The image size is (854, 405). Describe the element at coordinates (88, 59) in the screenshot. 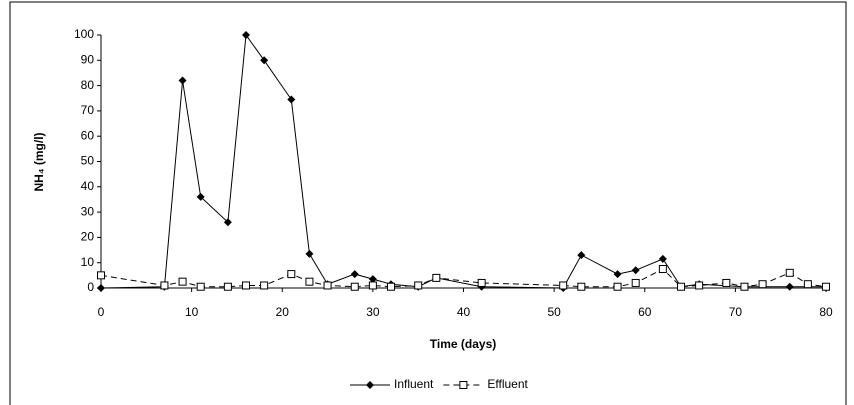

I see `y-tick-label: 90` at that location.